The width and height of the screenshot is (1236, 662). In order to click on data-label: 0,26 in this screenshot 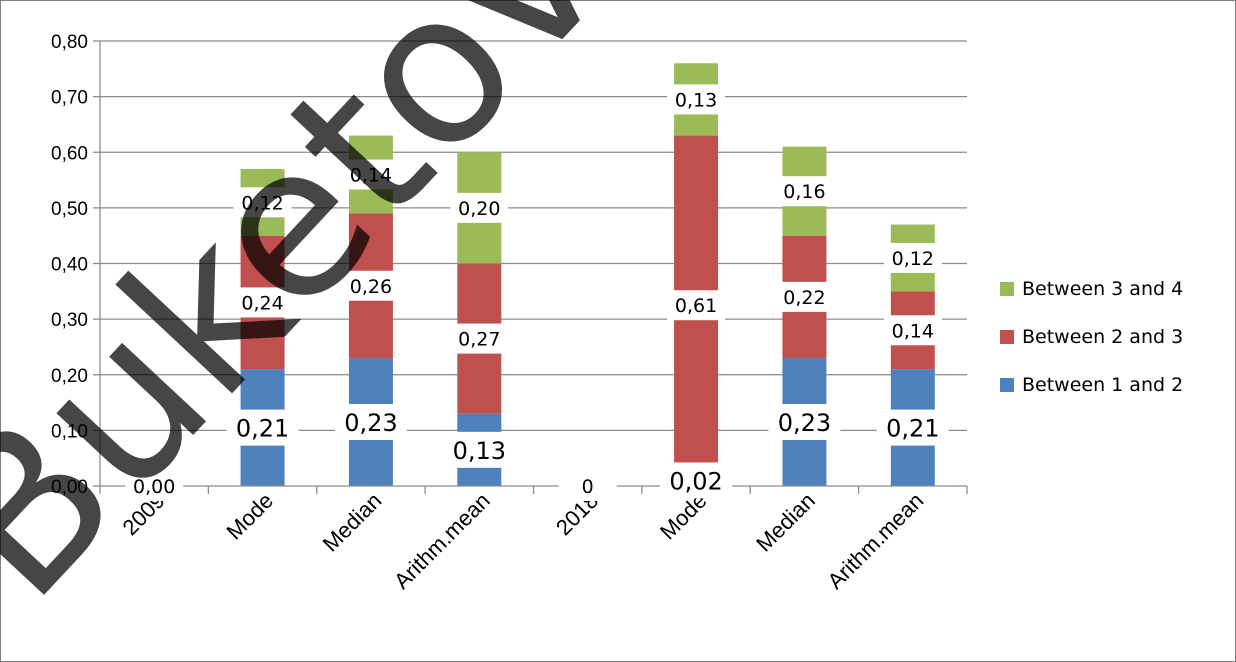, I will do `click(371, 287)`.